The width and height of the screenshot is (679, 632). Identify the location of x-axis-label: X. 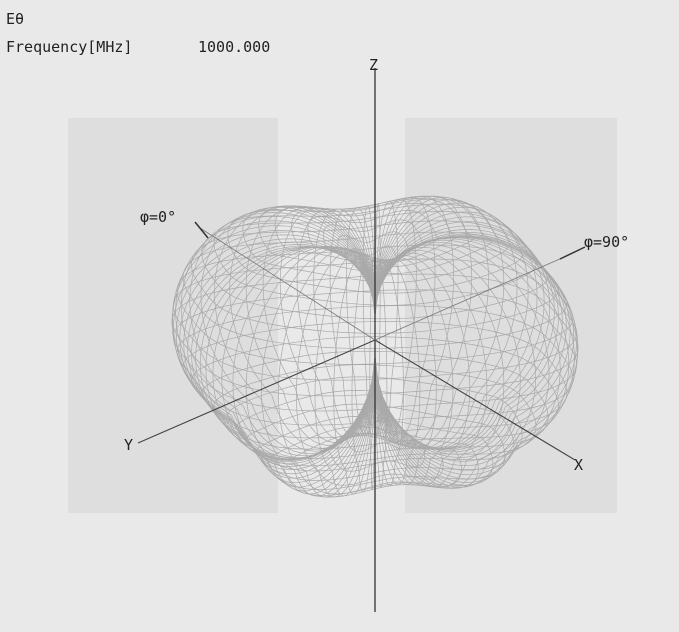
(578, 465).